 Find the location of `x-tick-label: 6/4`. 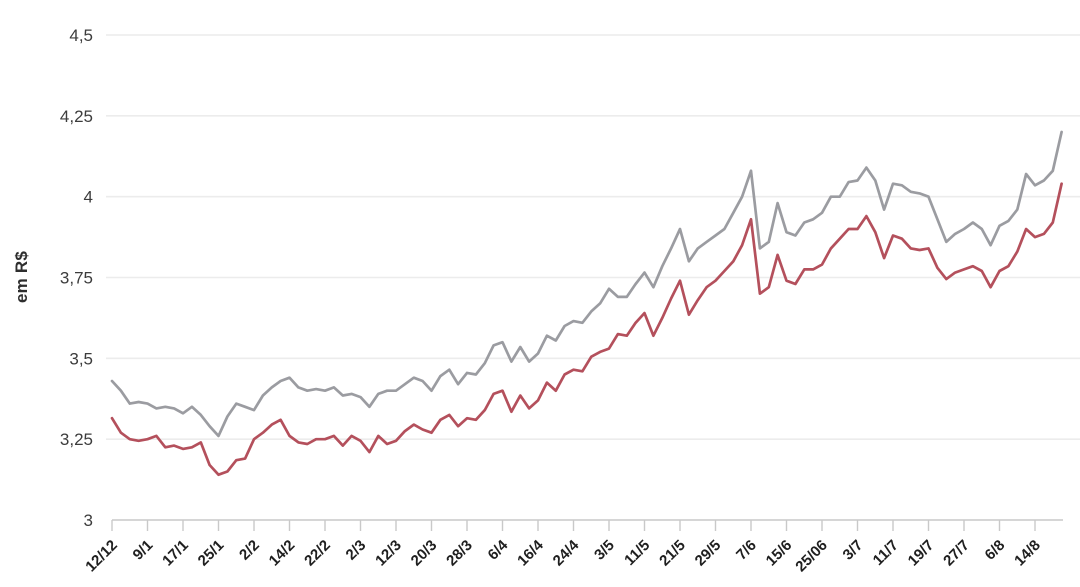

x-tick-label: 6/4 is located at coordinates (498, 549).